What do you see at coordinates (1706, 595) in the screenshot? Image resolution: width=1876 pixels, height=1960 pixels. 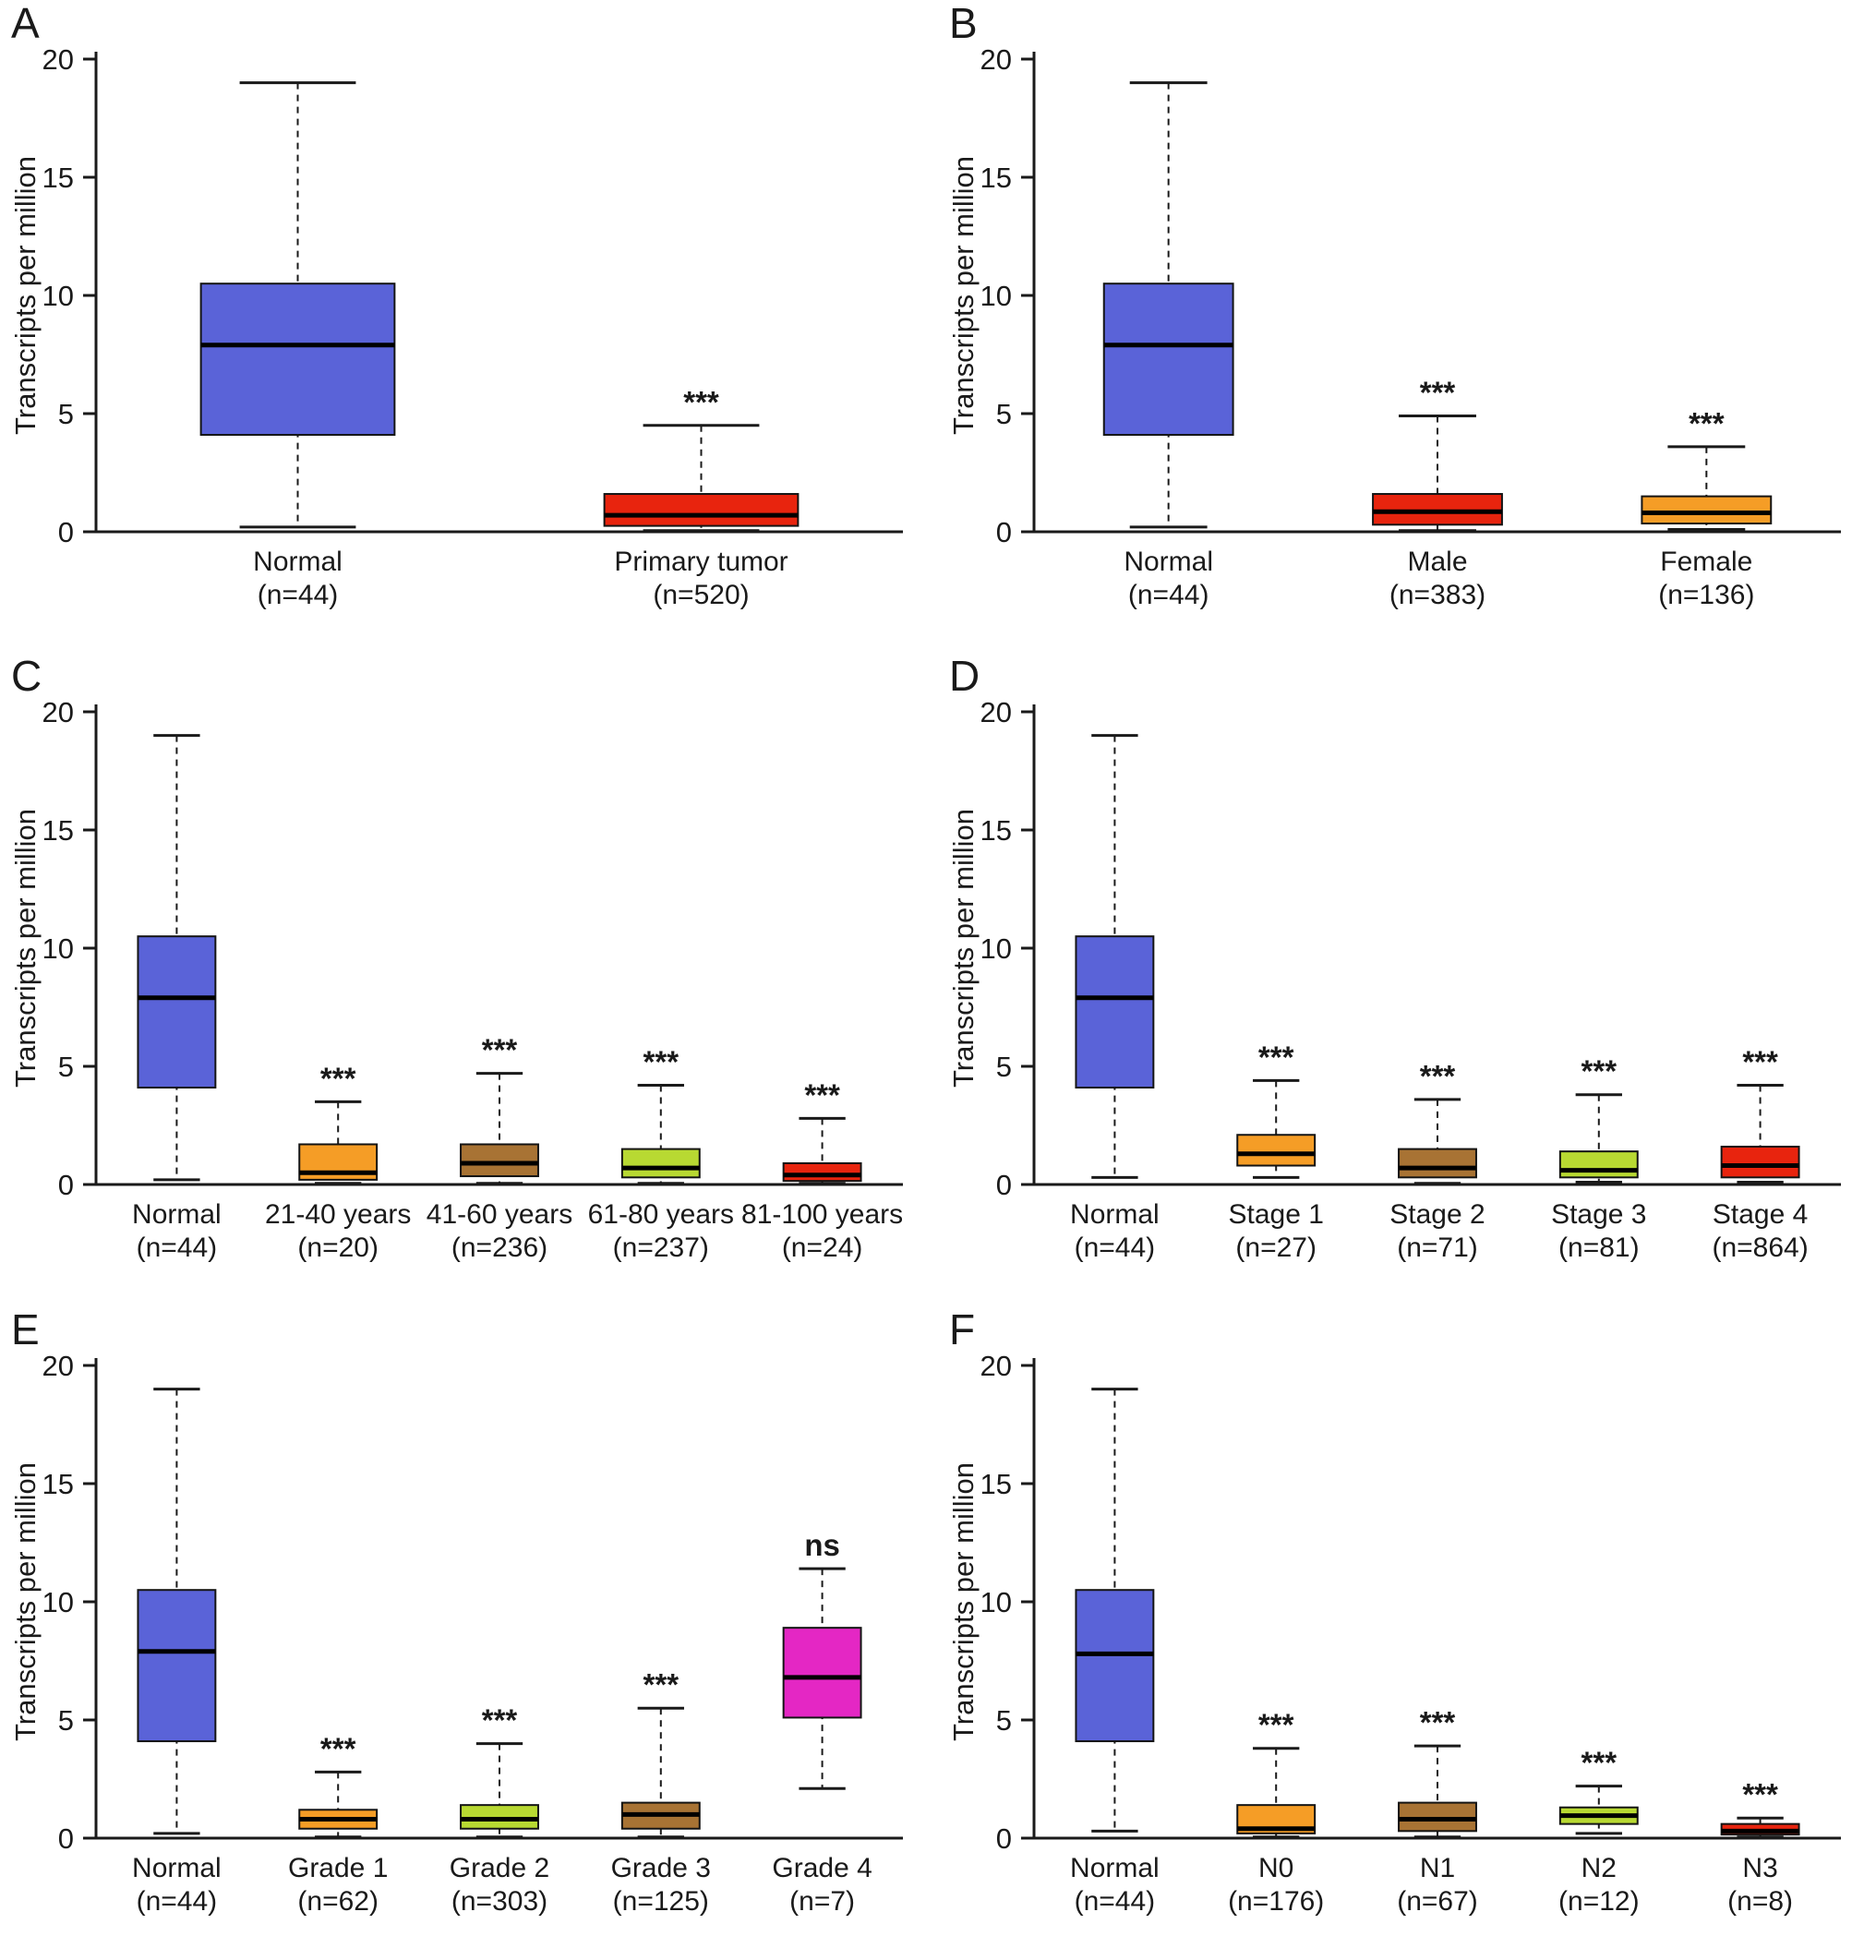 I see `n-label: (n=136)` at bounding box center [1706, 595].